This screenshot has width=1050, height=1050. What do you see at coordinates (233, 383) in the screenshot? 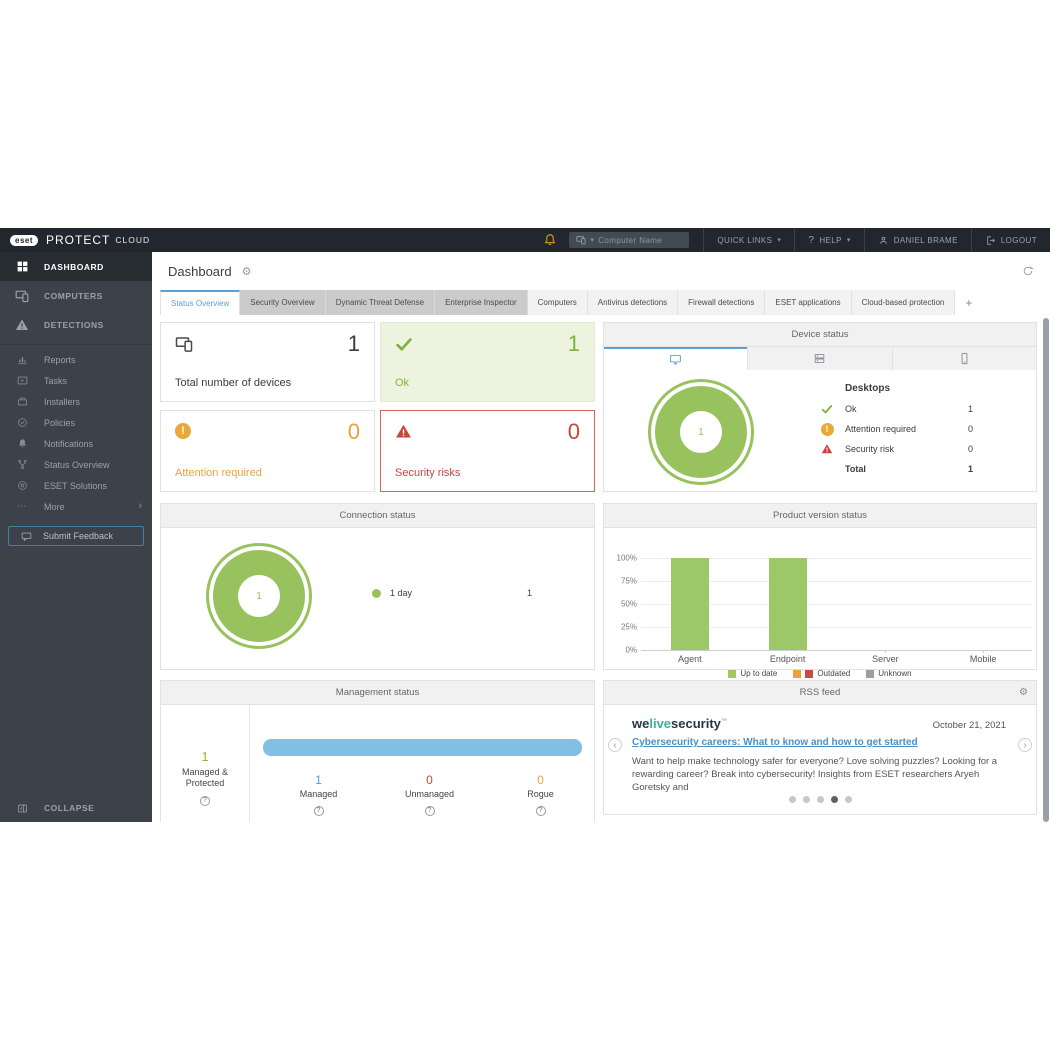
I see `card-label: Total number of devices` at bounding box center [233, 383].